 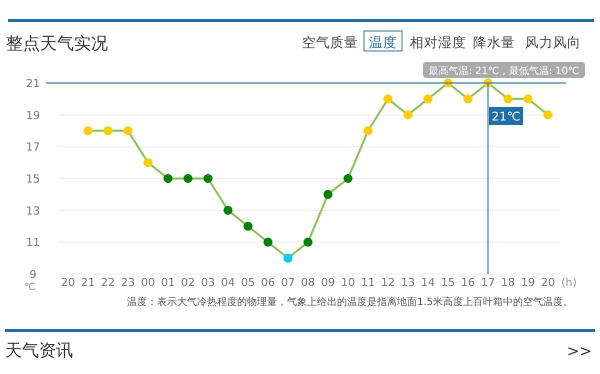 I want to click on x-tick-label: 02, so click(x=188, y=282).